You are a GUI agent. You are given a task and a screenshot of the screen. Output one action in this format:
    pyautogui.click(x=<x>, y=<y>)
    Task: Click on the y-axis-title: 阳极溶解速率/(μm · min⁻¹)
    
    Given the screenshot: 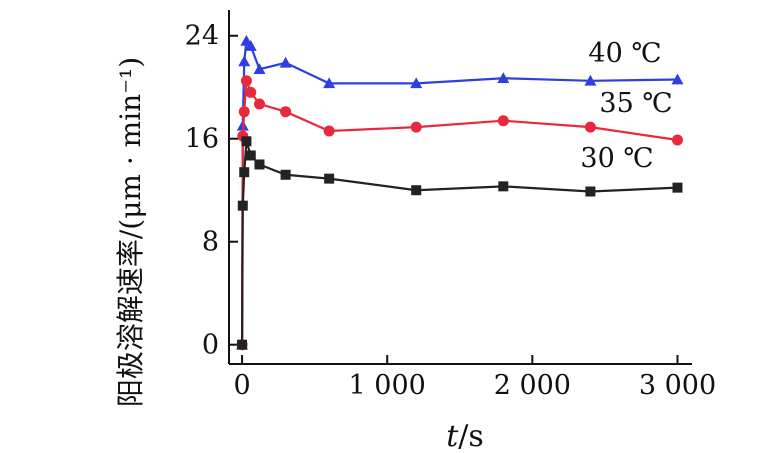 What is the action you would take?
    pyautogui.click(x=130, y=232)
    